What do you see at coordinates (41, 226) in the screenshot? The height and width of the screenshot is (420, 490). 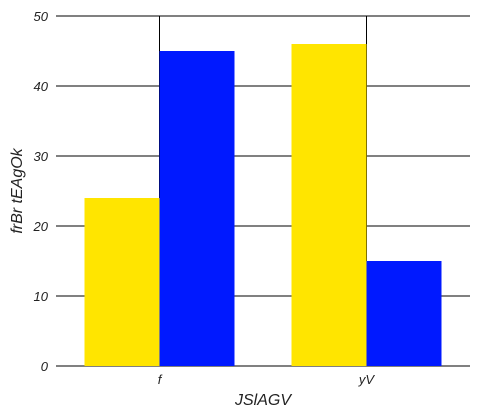 I see `y-tick-label: 20` at bounding box center [41, 226].